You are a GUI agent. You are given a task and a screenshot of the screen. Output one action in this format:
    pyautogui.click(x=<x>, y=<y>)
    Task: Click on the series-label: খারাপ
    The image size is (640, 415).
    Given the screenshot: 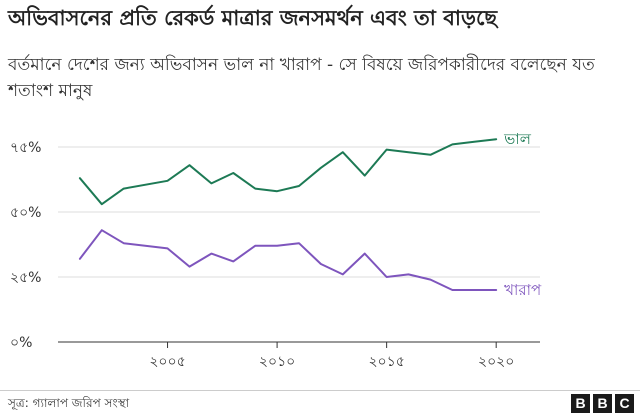 What is the action you would take?
    pyautogui.click(x=523, y=290)
    